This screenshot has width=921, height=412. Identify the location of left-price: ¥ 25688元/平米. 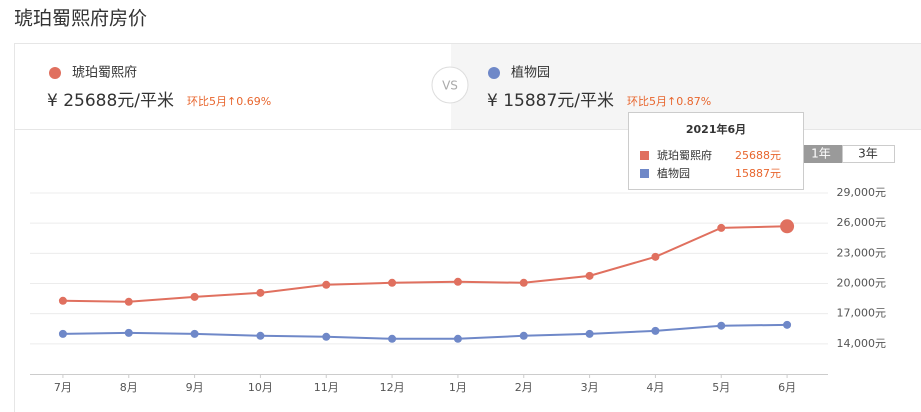
(110, 101).